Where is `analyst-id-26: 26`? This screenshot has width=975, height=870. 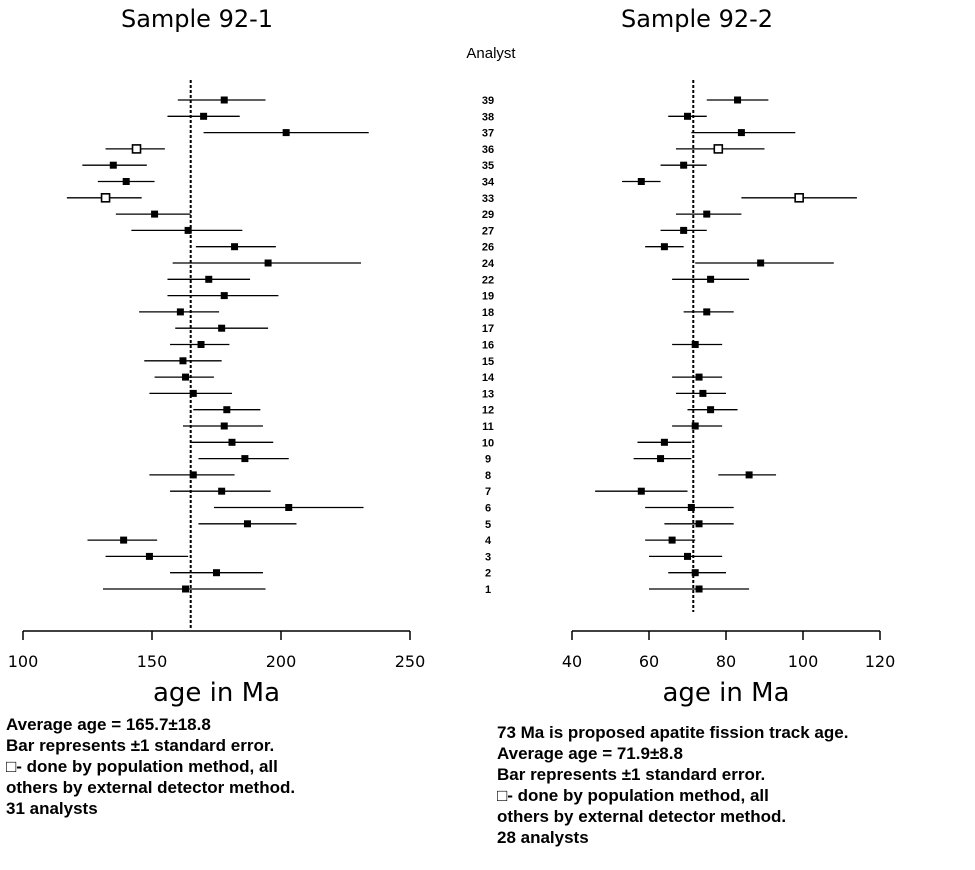 analyst-id-26: 26 is located at coordinates (488, 248).